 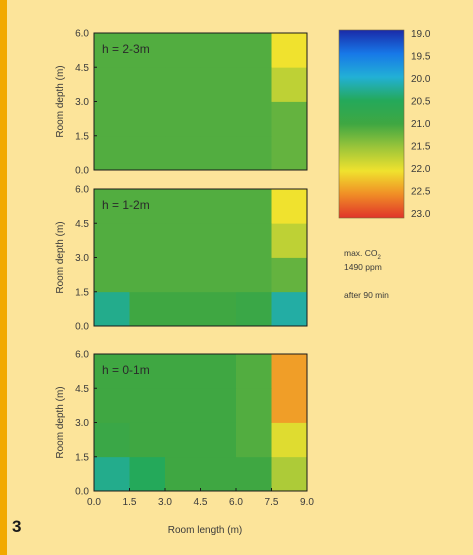 I want to click on colorbar-gradient, so click(x=371, y=124).